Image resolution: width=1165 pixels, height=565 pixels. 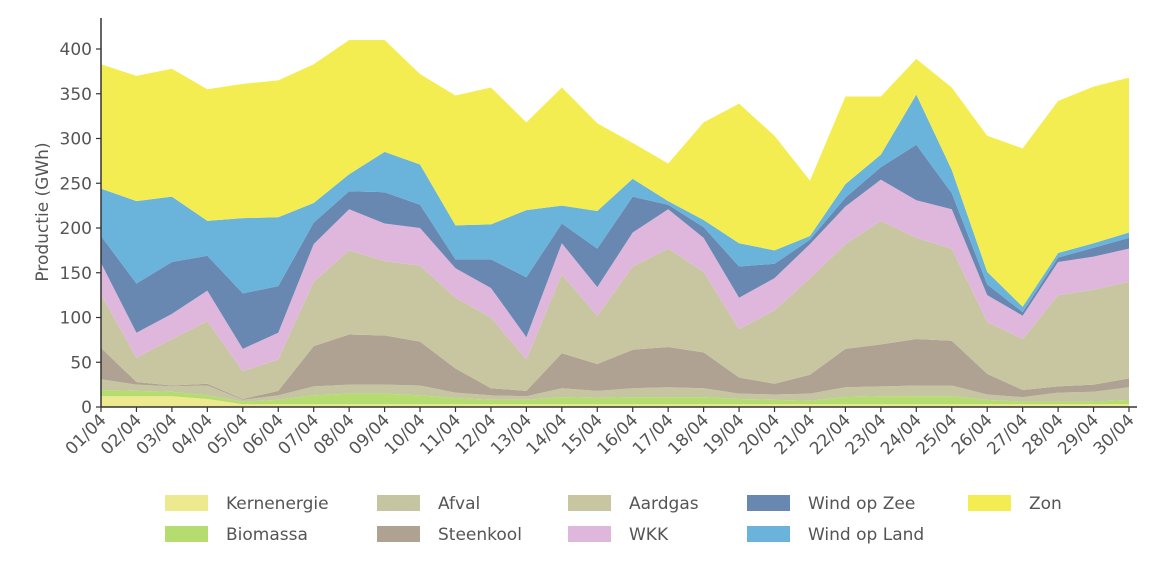 What do you see at coordinates (861, 504) in the screenshot?
I see `legend-label: Wind op Zee` at bounding box center [861, 504].